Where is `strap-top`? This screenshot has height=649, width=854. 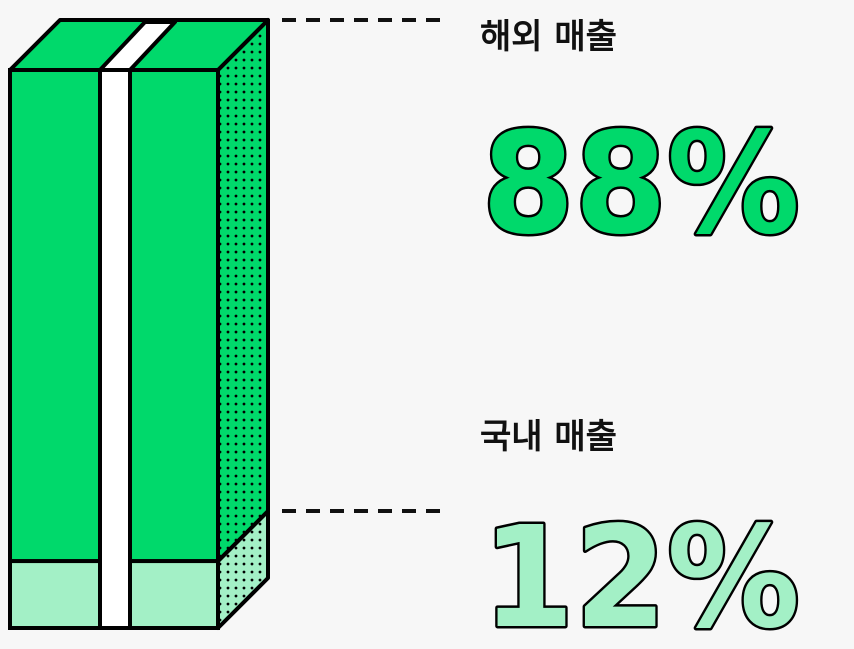
strap-top is located at coordinates (137, 46).